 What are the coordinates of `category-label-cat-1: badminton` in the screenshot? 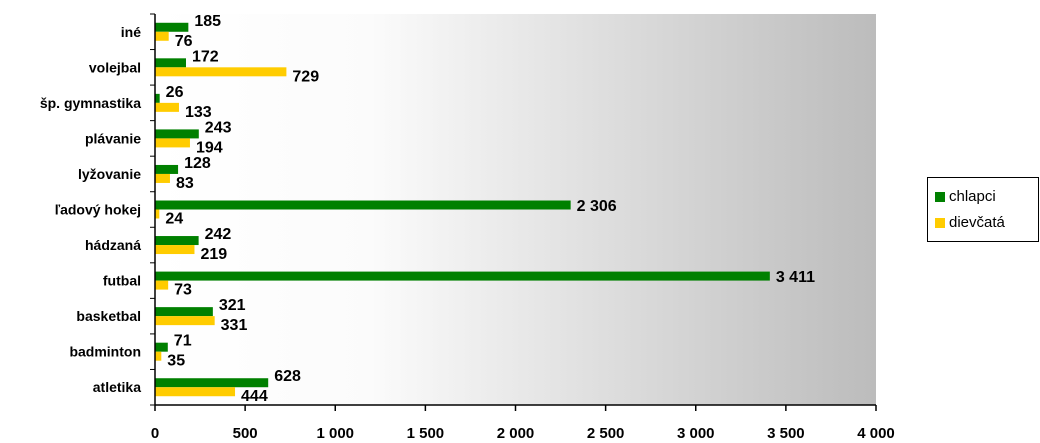 It's located at (105, 352).